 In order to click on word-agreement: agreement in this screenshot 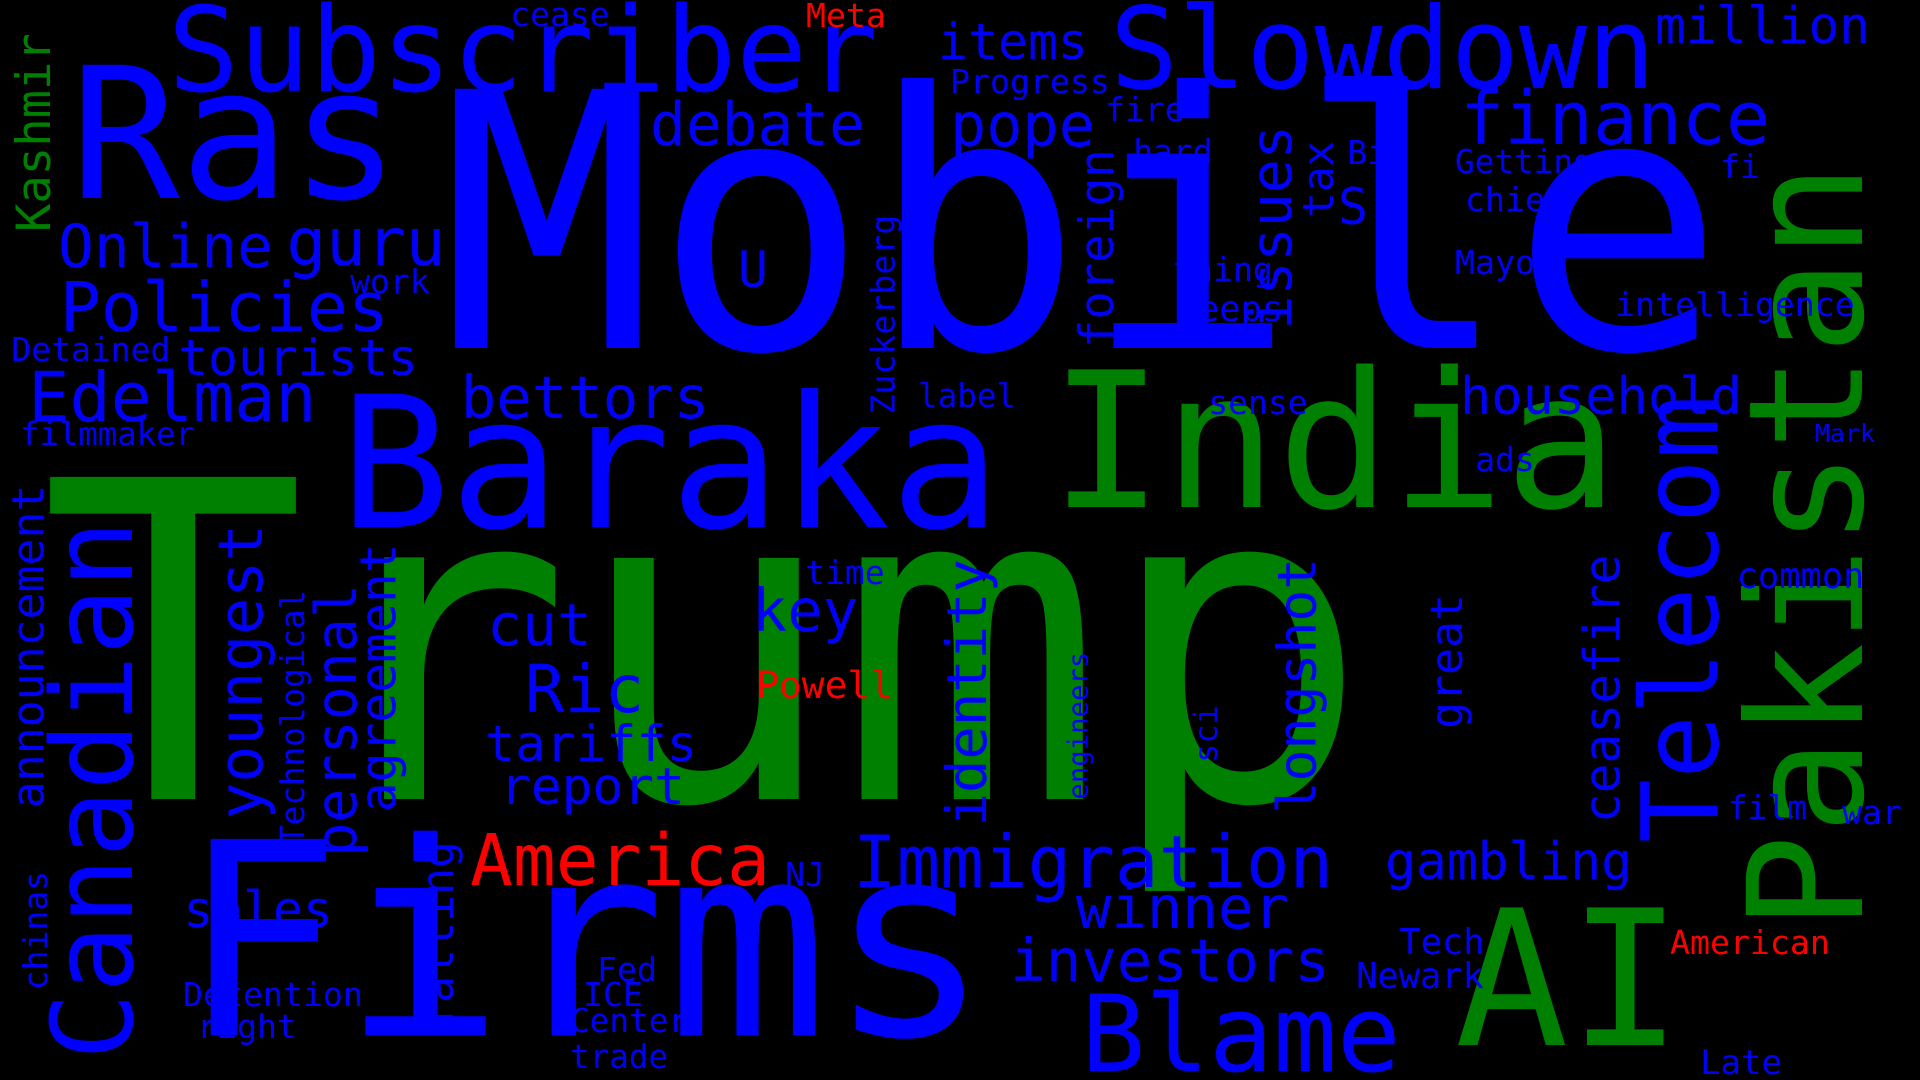, I will do `click(378, 677)`.